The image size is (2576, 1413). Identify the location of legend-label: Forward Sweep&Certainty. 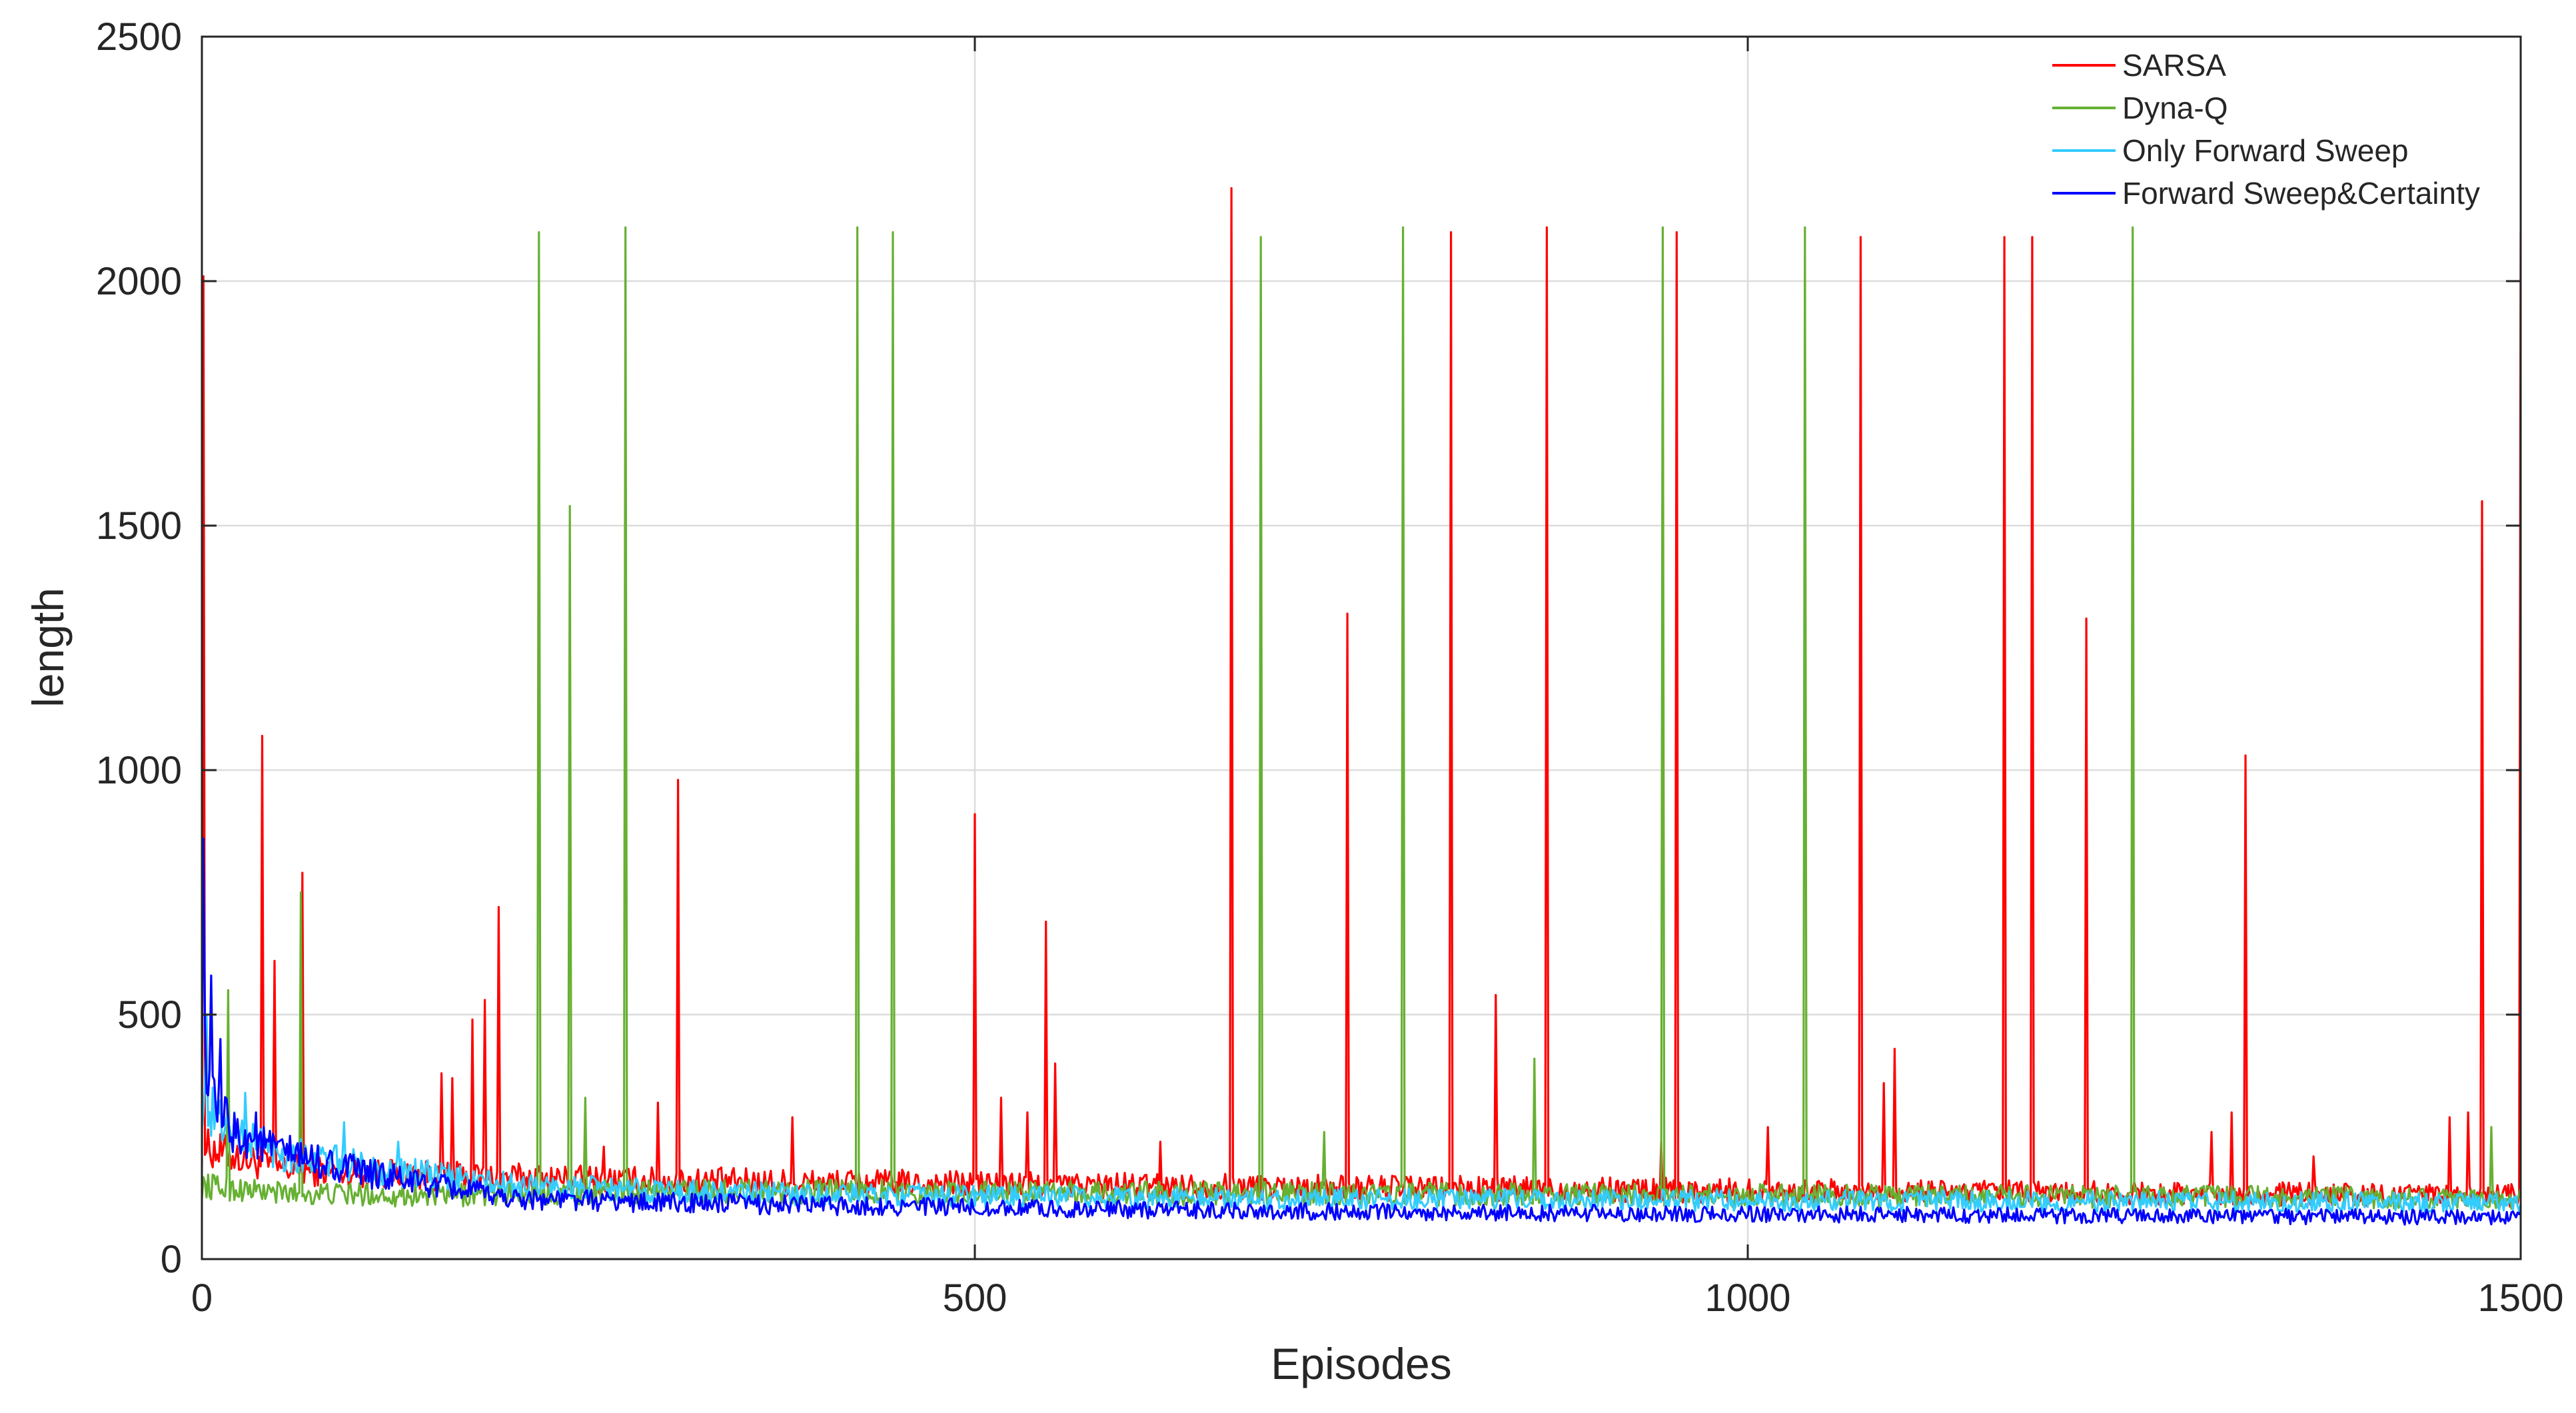
(2301, 193).